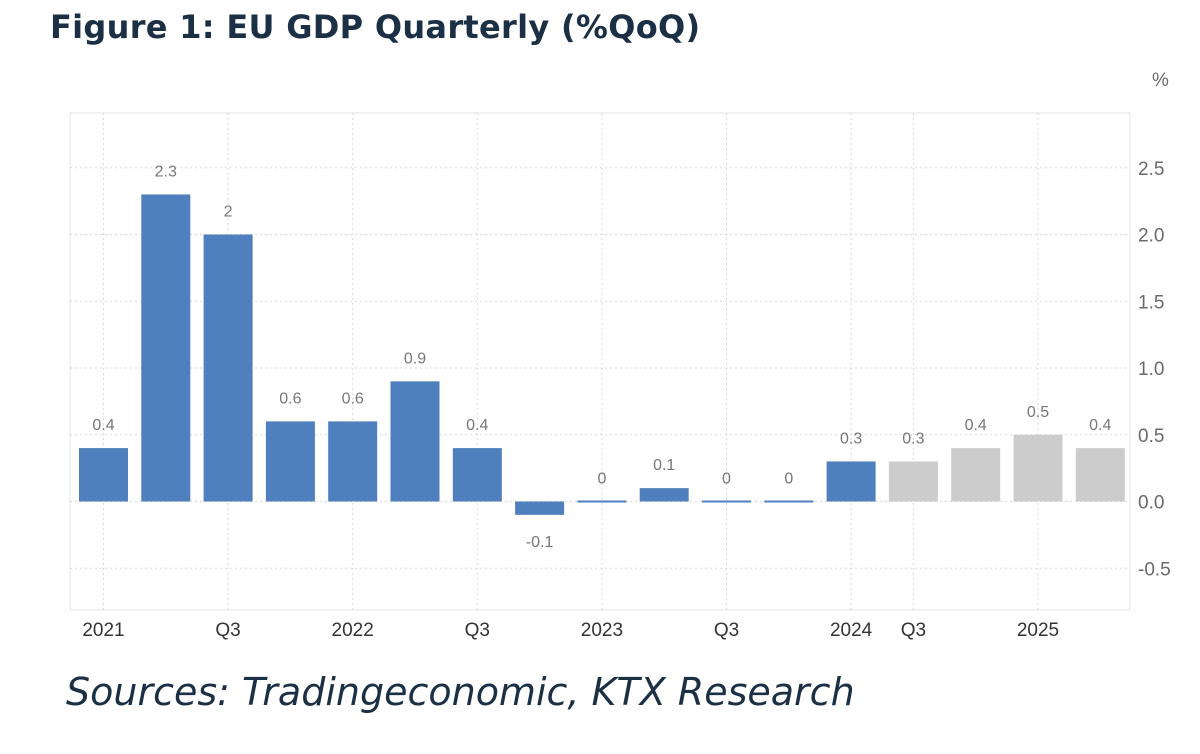 The height and width of the screenshot is (754, 1200). Describe the element at coordinates (353, 630) in the screenshot. I see `x-tick-label: 2022` at that location.